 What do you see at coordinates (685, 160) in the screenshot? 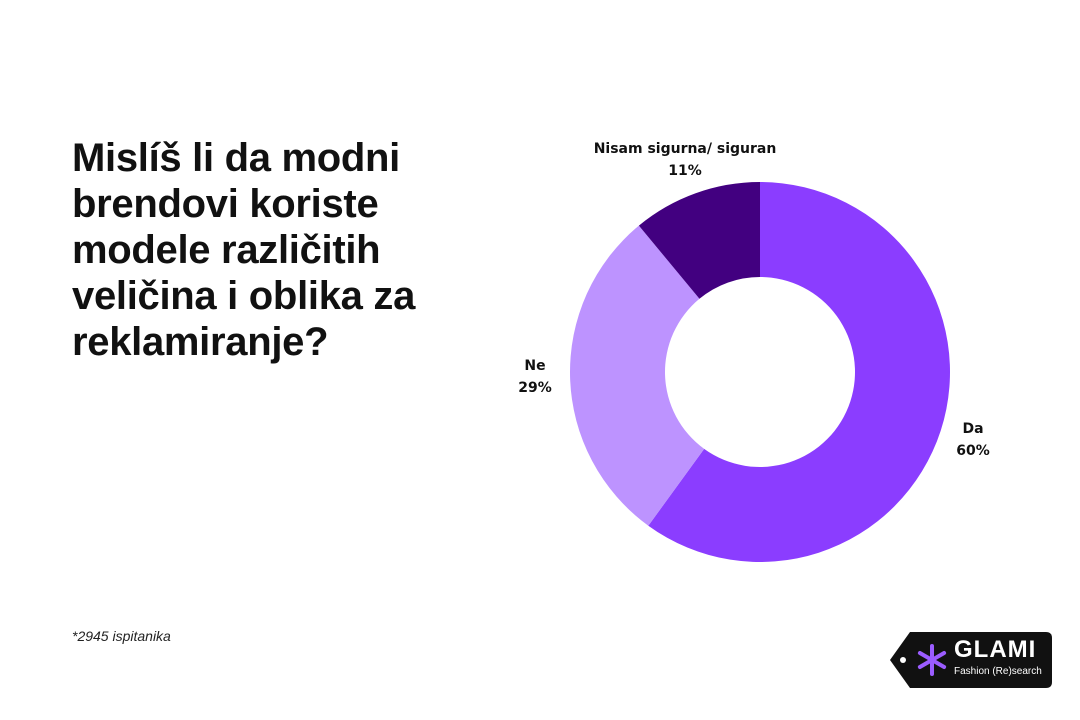
I see `slice-label-nisam: Nisam sigurna/ siguran 11%` at bounding box center [685, 160].